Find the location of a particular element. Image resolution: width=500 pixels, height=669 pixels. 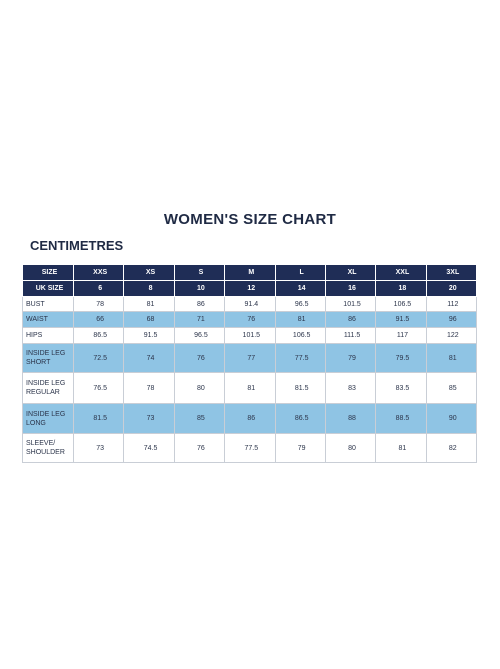

uk-size-value: 18 is located at coordinates (401, 288).